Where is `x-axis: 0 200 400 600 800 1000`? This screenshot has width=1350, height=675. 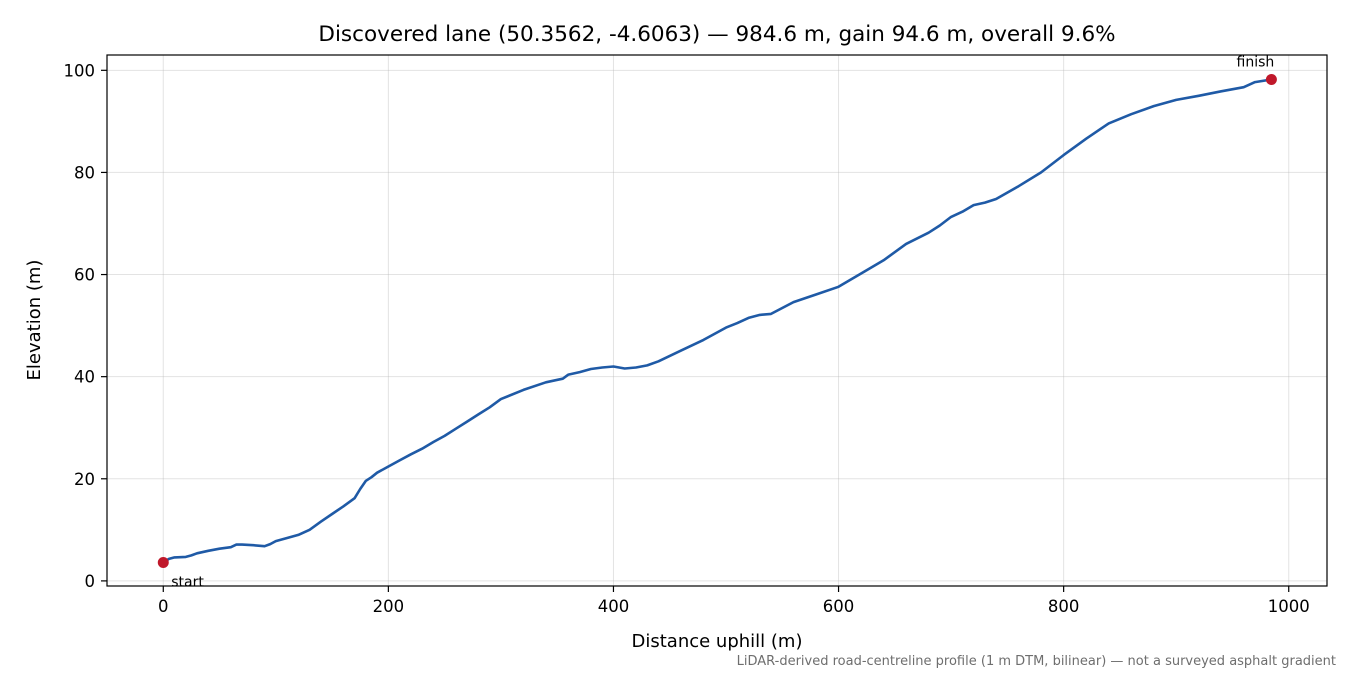
x-axis: 0 200 400 600 800 1000 is located at coordinates (734, 601).